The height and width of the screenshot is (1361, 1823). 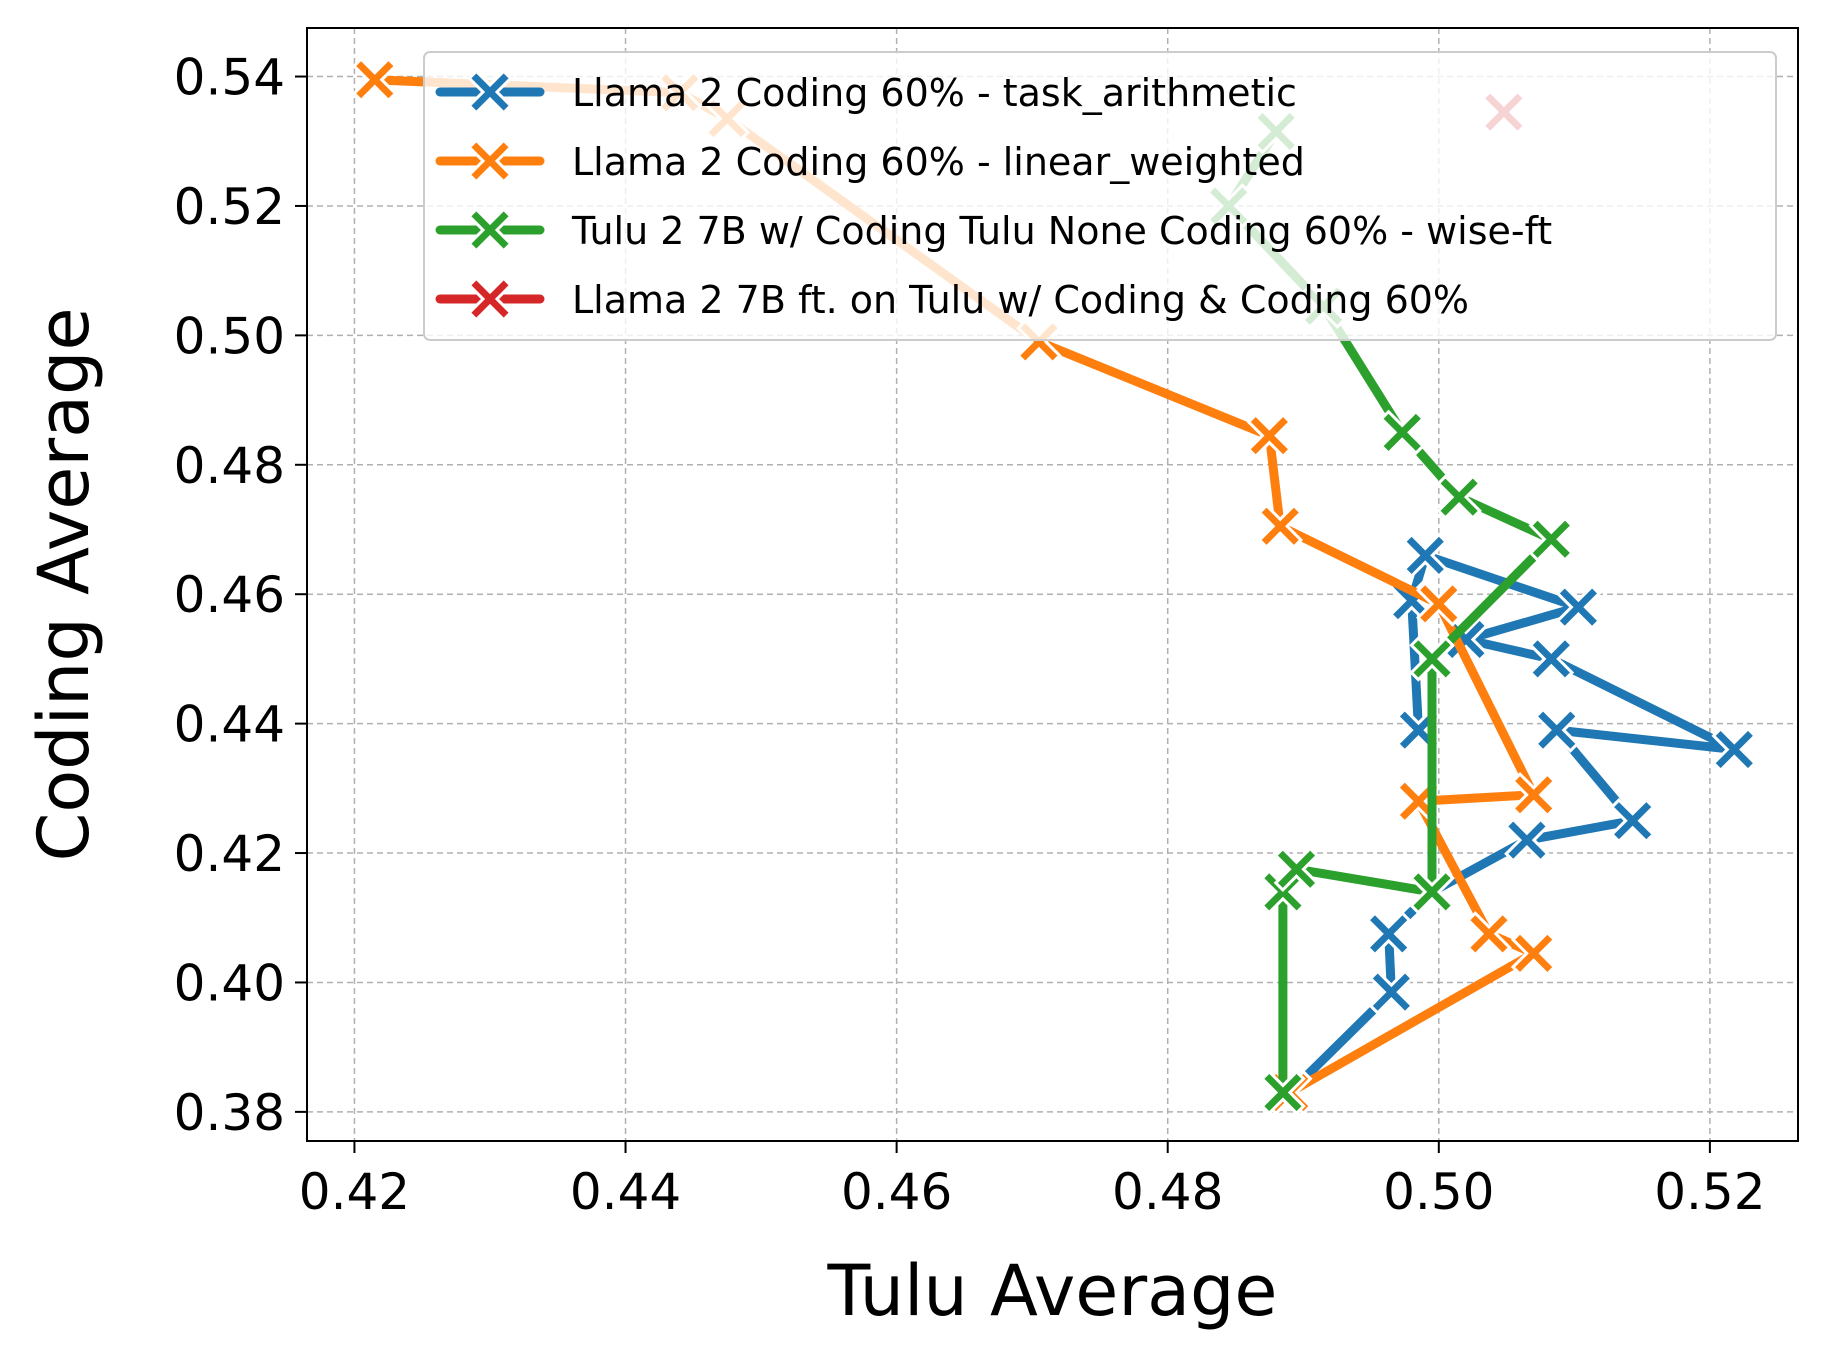 What do you see at coordinates (229, 595) in the screenshot?
I see `y-tick-label: 0.46` at bounding box center [229, 595].